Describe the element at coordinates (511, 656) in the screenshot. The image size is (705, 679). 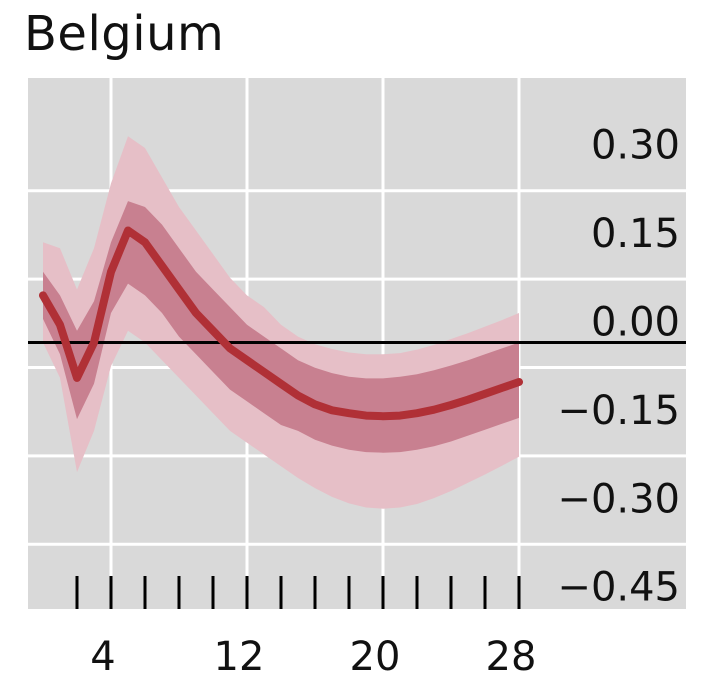
I see `x-tick-label-3: 28` at that location.